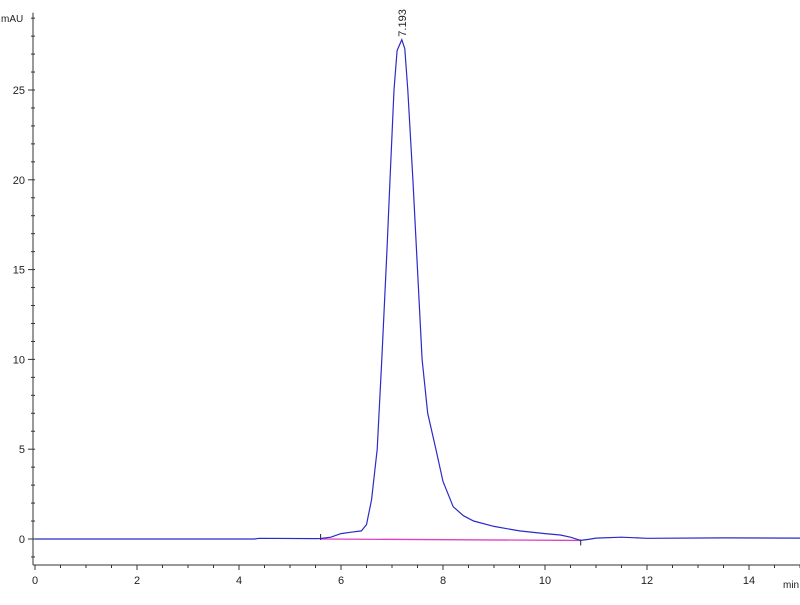 This screenshot has width=800, height=605. Describe the element at coordinates (341, 581) in the screenshot. I see `x-tick-label: 6` at that location.